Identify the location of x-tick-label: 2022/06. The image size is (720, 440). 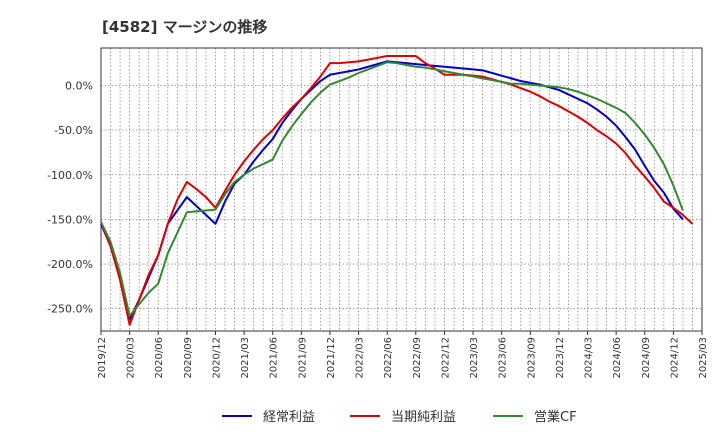
(388, 358).